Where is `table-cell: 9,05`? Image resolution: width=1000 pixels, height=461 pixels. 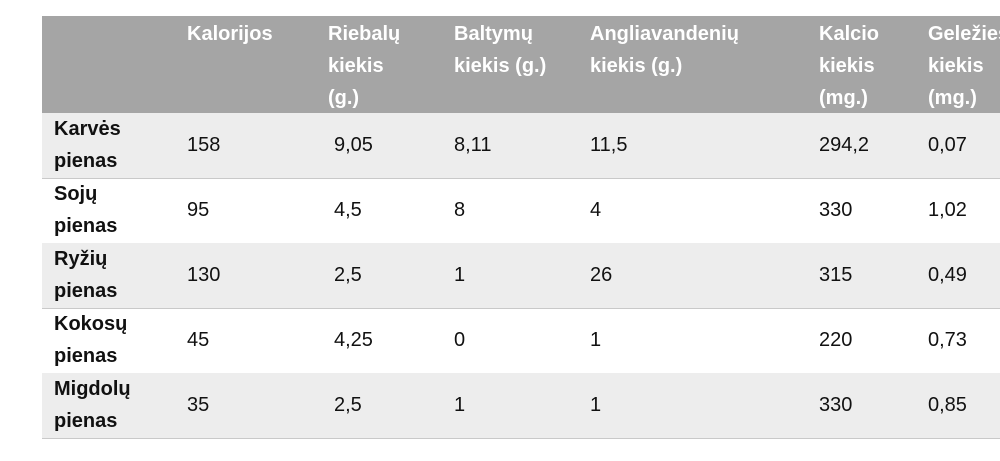 table-cell: 9,05 is located at coordinates (353, 145).